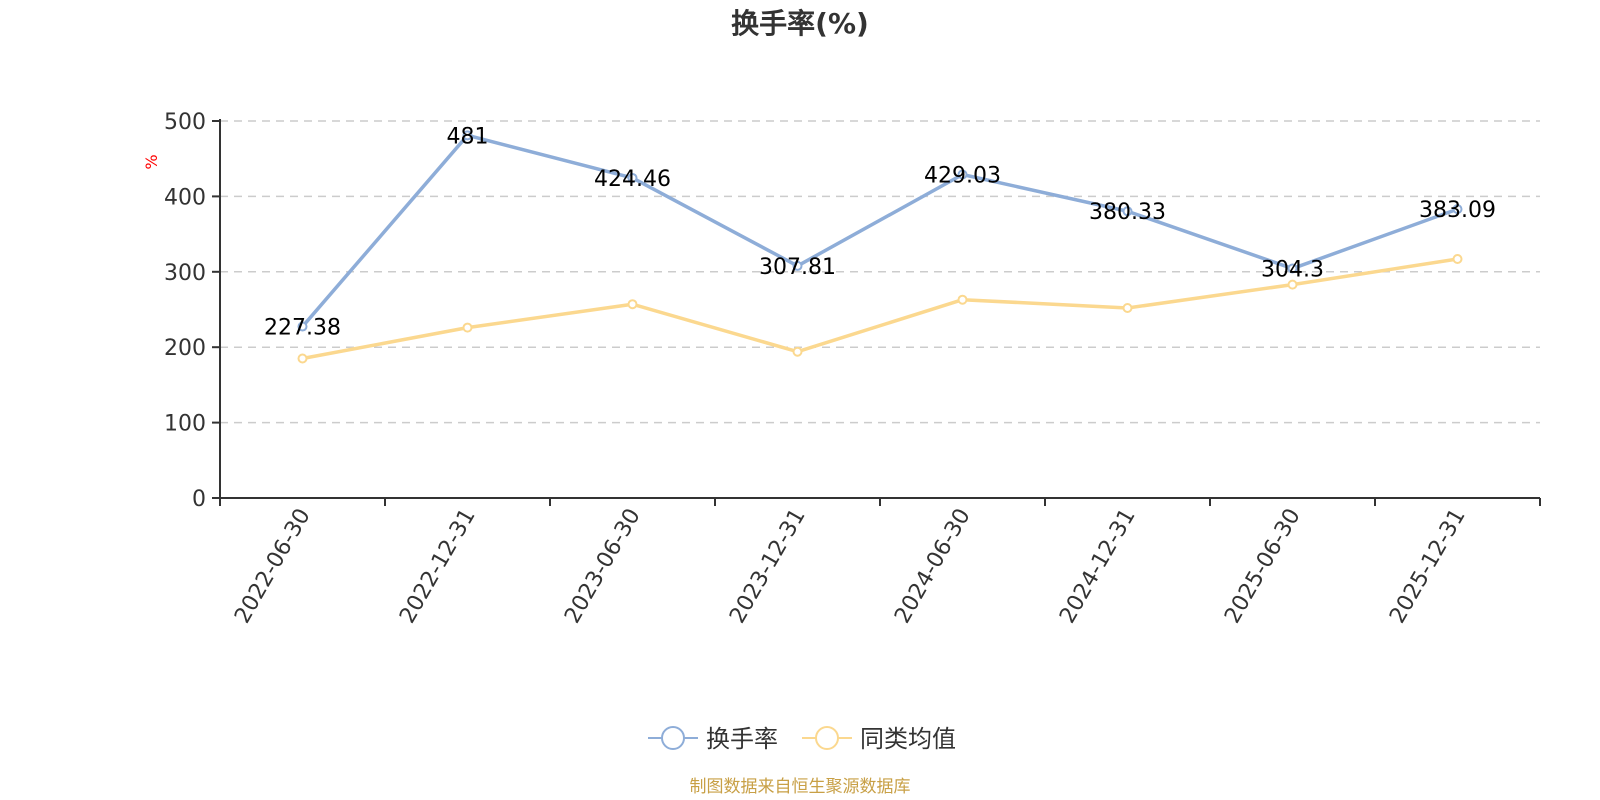 The image size is (1600, 800). What do you see at coordinates (933, 566) in the screenshot?
I see `x-tick-label: 2024-06-30` at bounding box center [933, 566].